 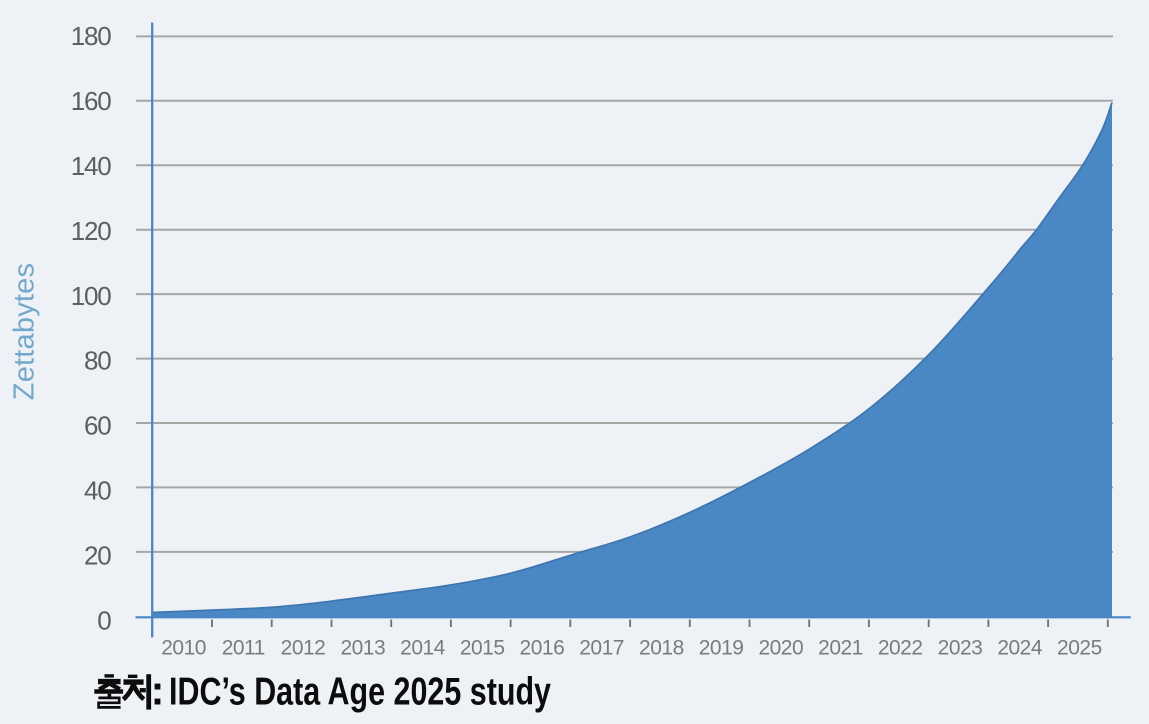 I want to click on svg-text: 40, so click(x=97, y=491).